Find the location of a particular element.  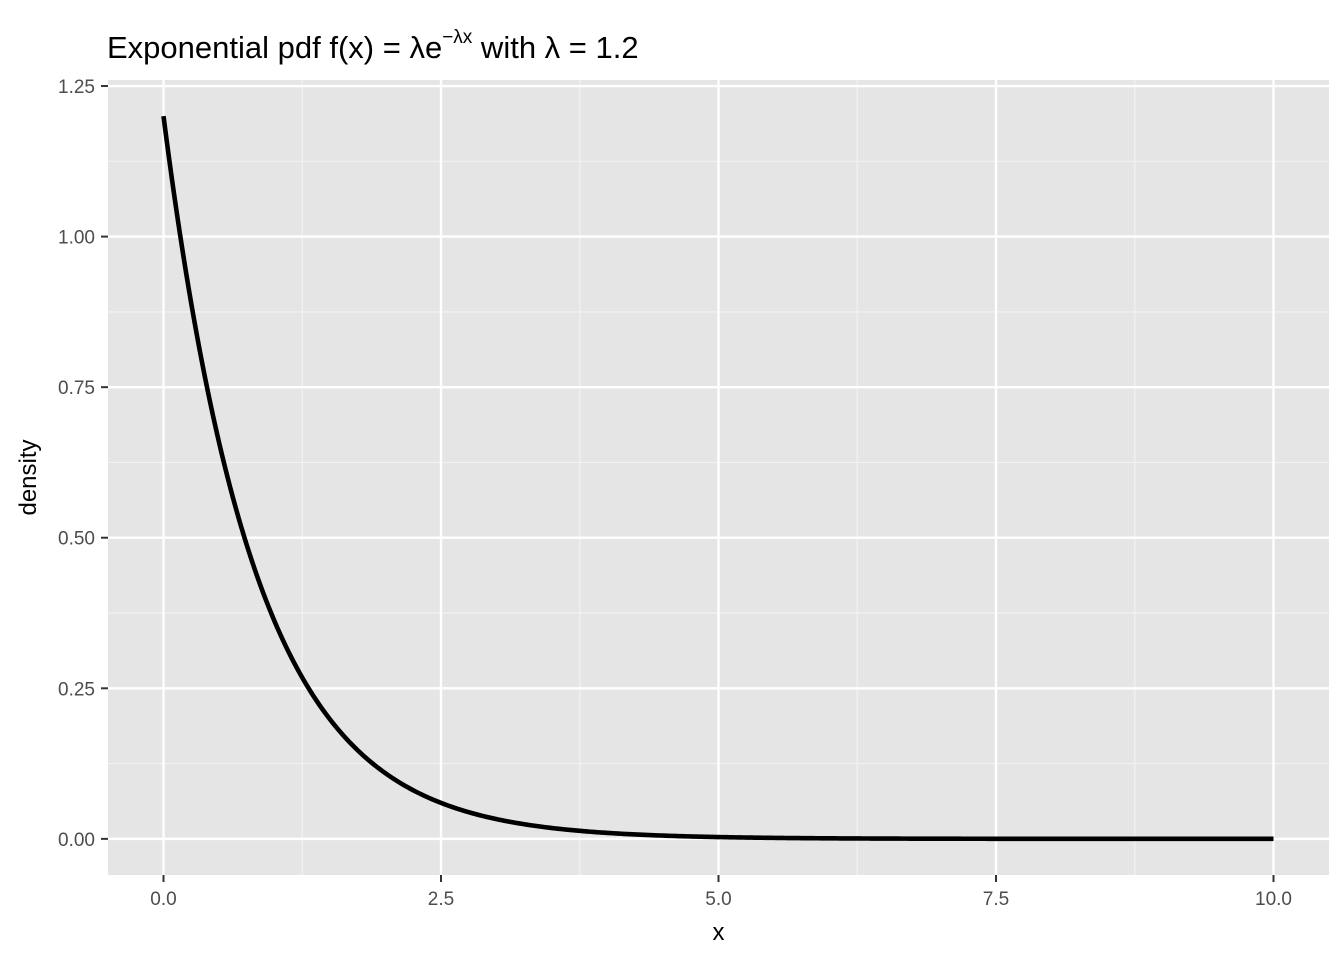

x-axis: 0.0 2.5 5.0 7.5 10.0 is located at coordinates (721, 892).